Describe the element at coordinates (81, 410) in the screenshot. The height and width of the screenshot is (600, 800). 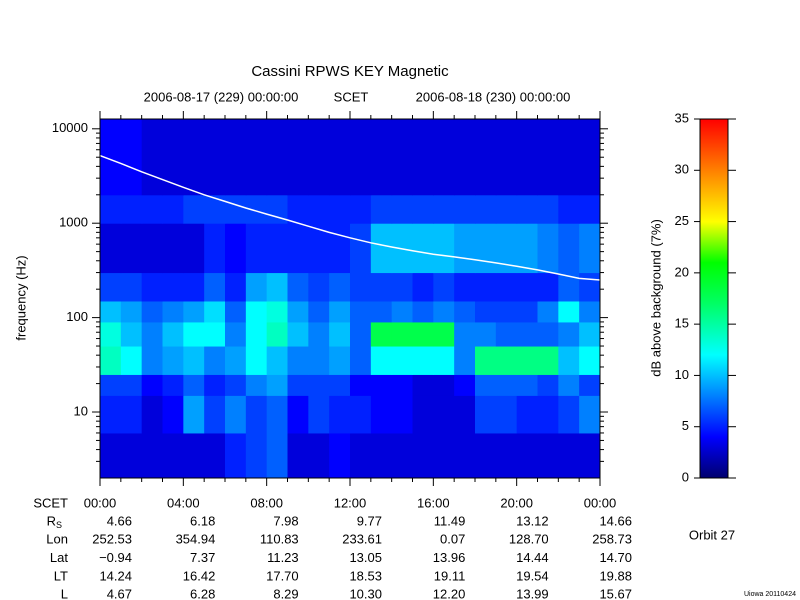
I see `y-tick-label: 10` at that location.